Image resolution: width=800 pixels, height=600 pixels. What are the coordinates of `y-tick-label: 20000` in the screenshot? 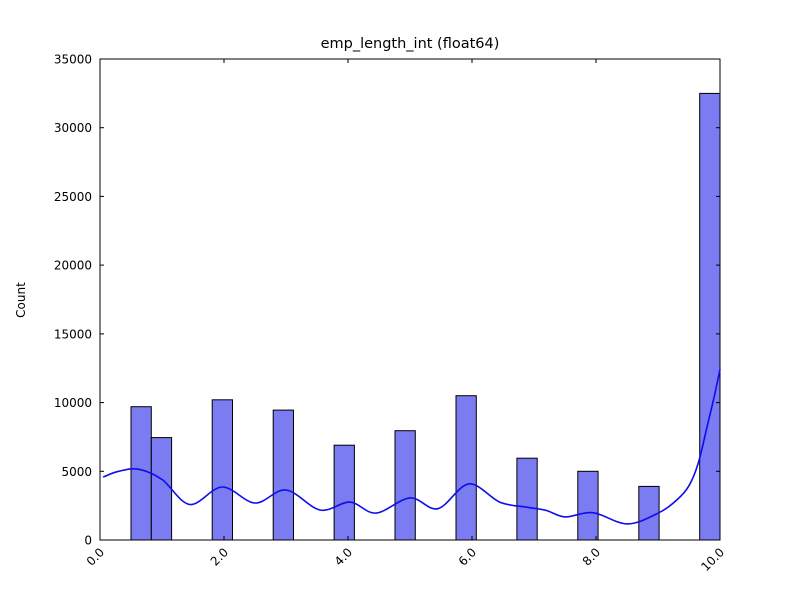 It's located at (73, 266).